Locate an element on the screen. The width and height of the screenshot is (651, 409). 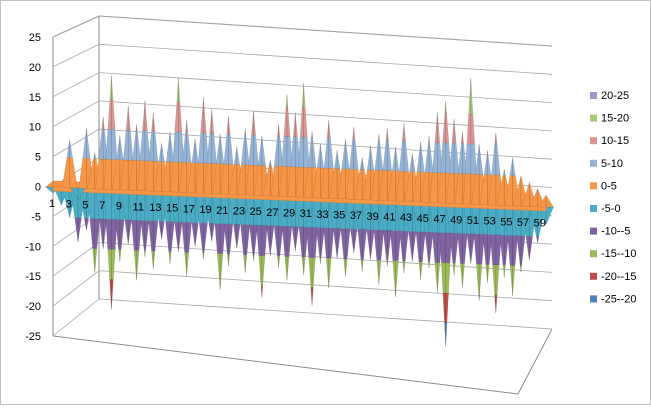
category-tick-label: 37 is located at coordinates (356, 216).